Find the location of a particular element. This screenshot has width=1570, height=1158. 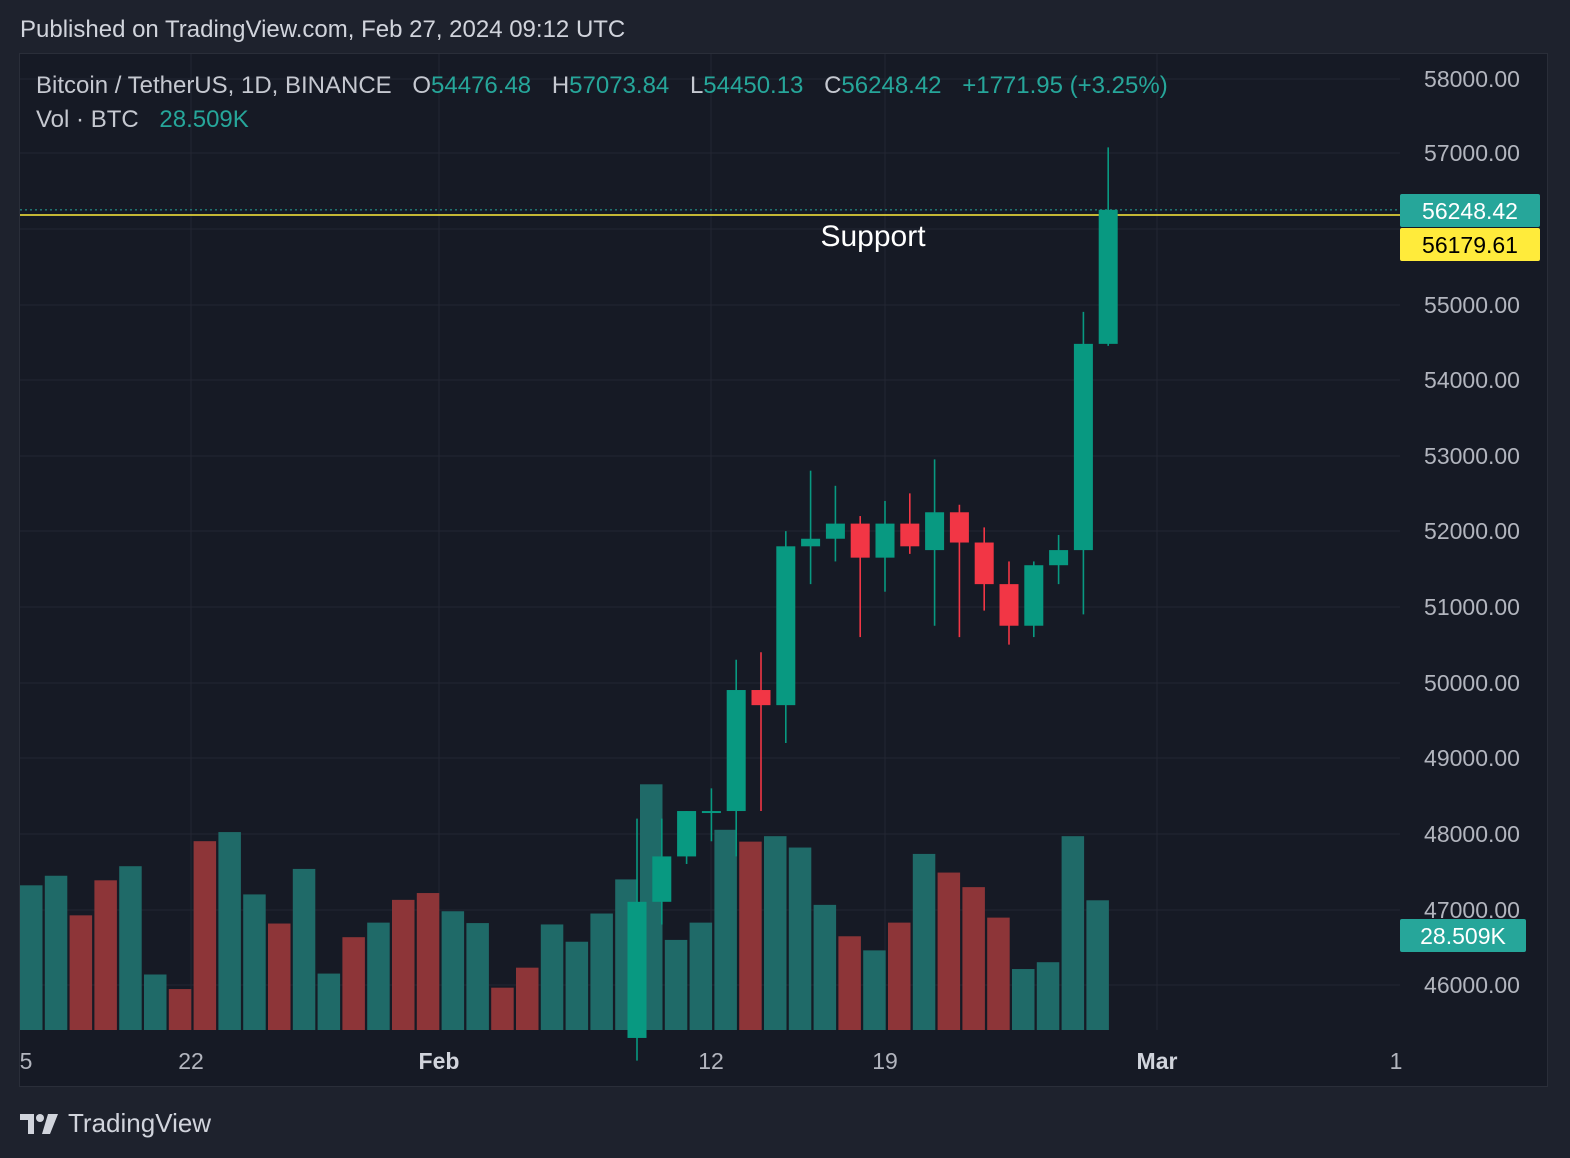

y-tick-label: 52000.00 is located at coordinates (1472, 531).